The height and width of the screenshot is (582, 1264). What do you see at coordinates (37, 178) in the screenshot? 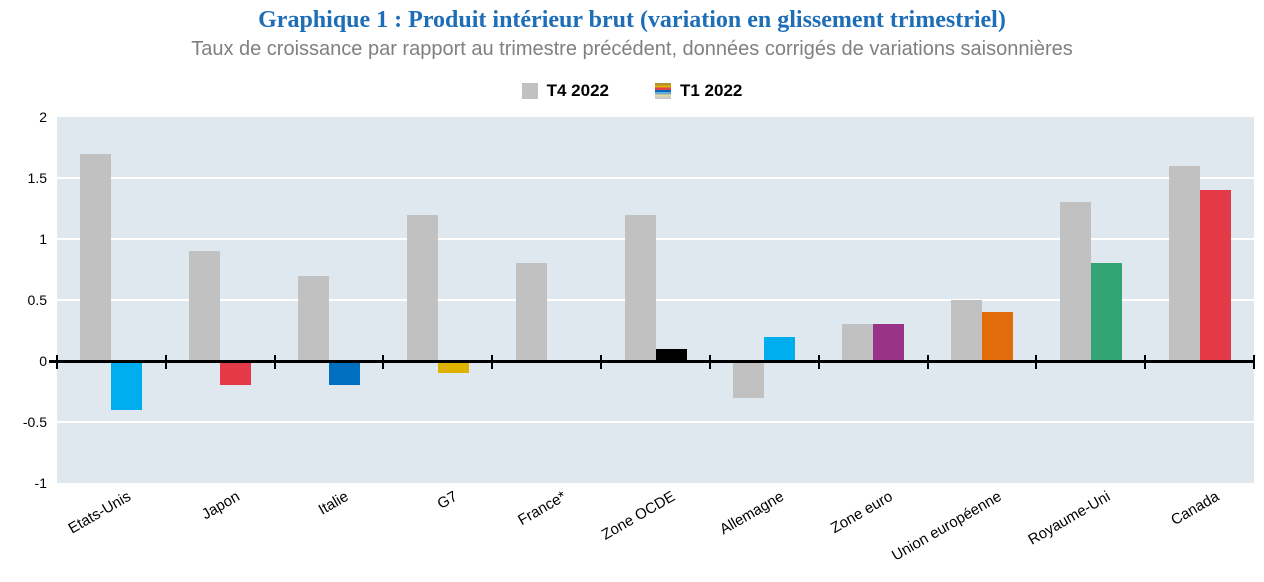
I see `y-axis-label-1.5: 1.5` at bounding box center [37, 178].